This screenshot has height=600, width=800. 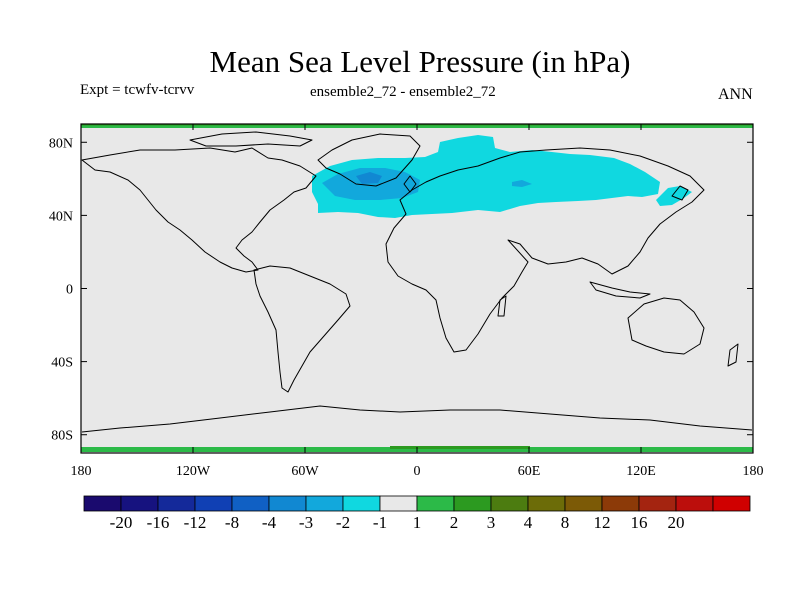 I want to click on antarctica-coast, so click(x=417, y=419).